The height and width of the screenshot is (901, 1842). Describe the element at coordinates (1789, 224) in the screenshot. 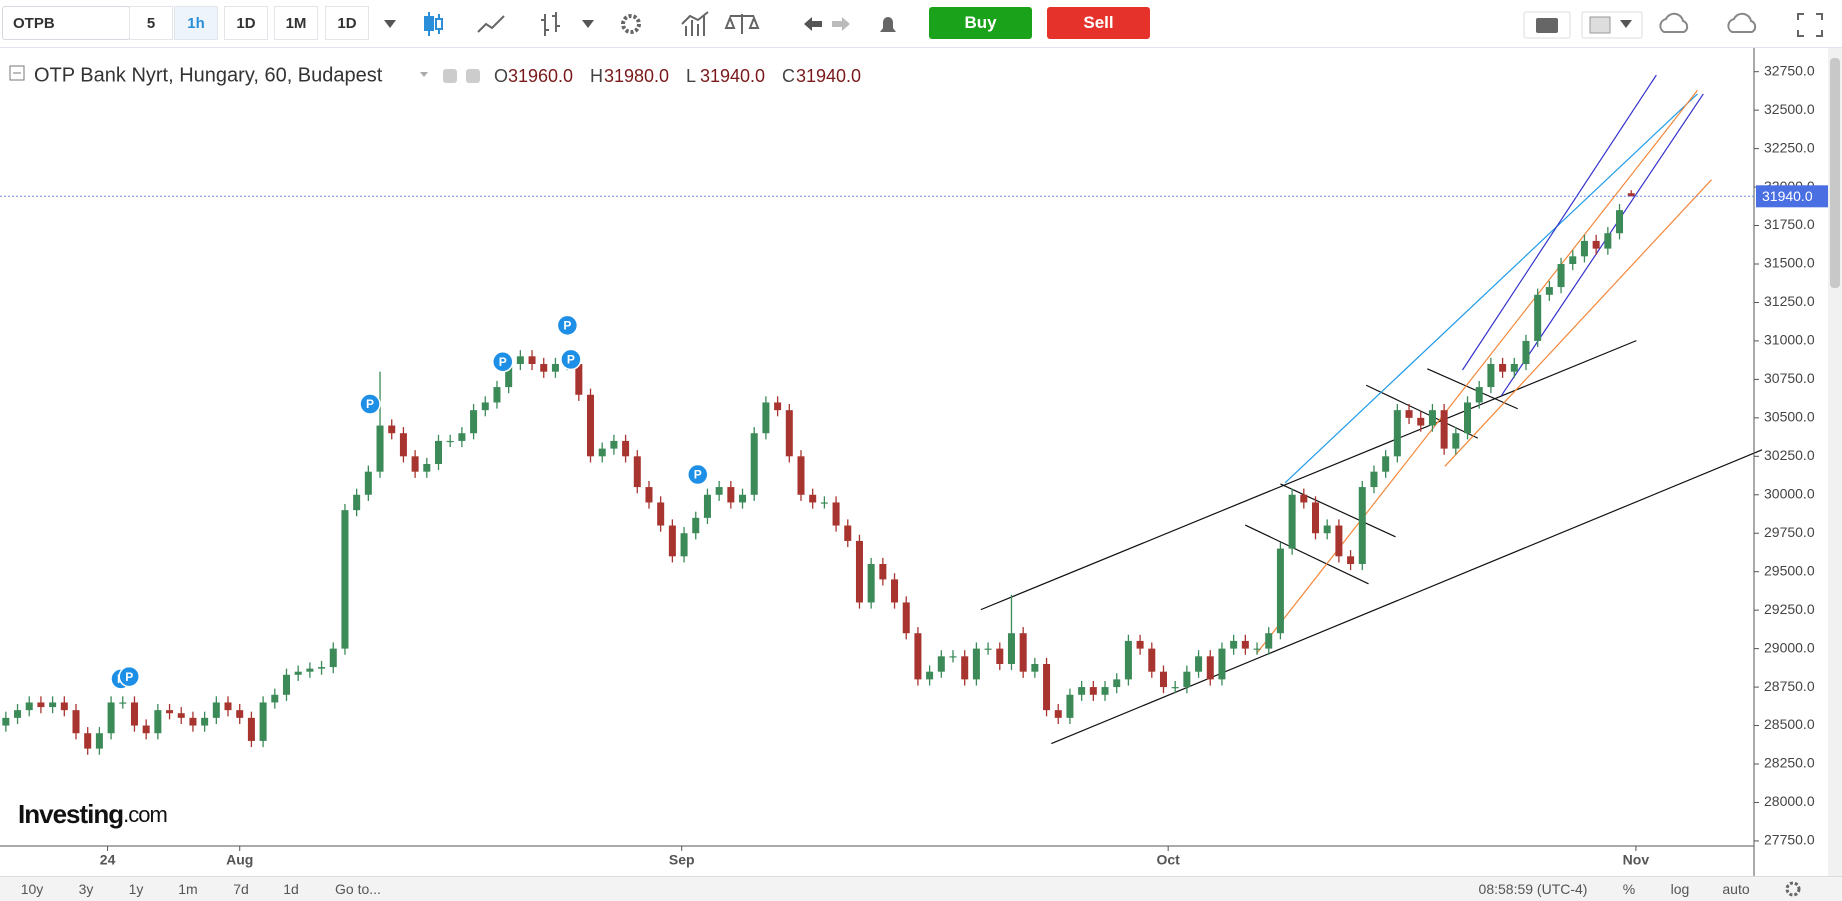

I see `y-tick-label: 31750.0` at that location.